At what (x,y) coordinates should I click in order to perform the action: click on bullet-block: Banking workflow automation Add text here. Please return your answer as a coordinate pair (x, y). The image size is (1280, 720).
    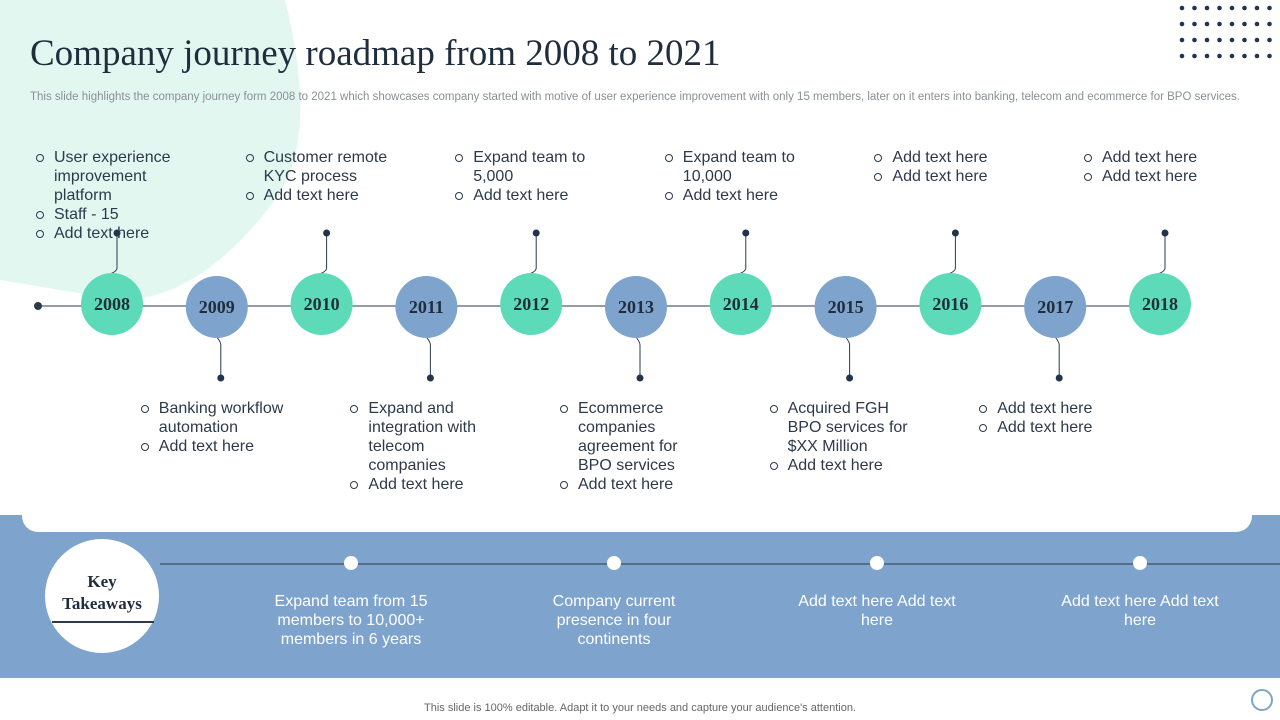
    Looking at the image, I should click on (215, 427).